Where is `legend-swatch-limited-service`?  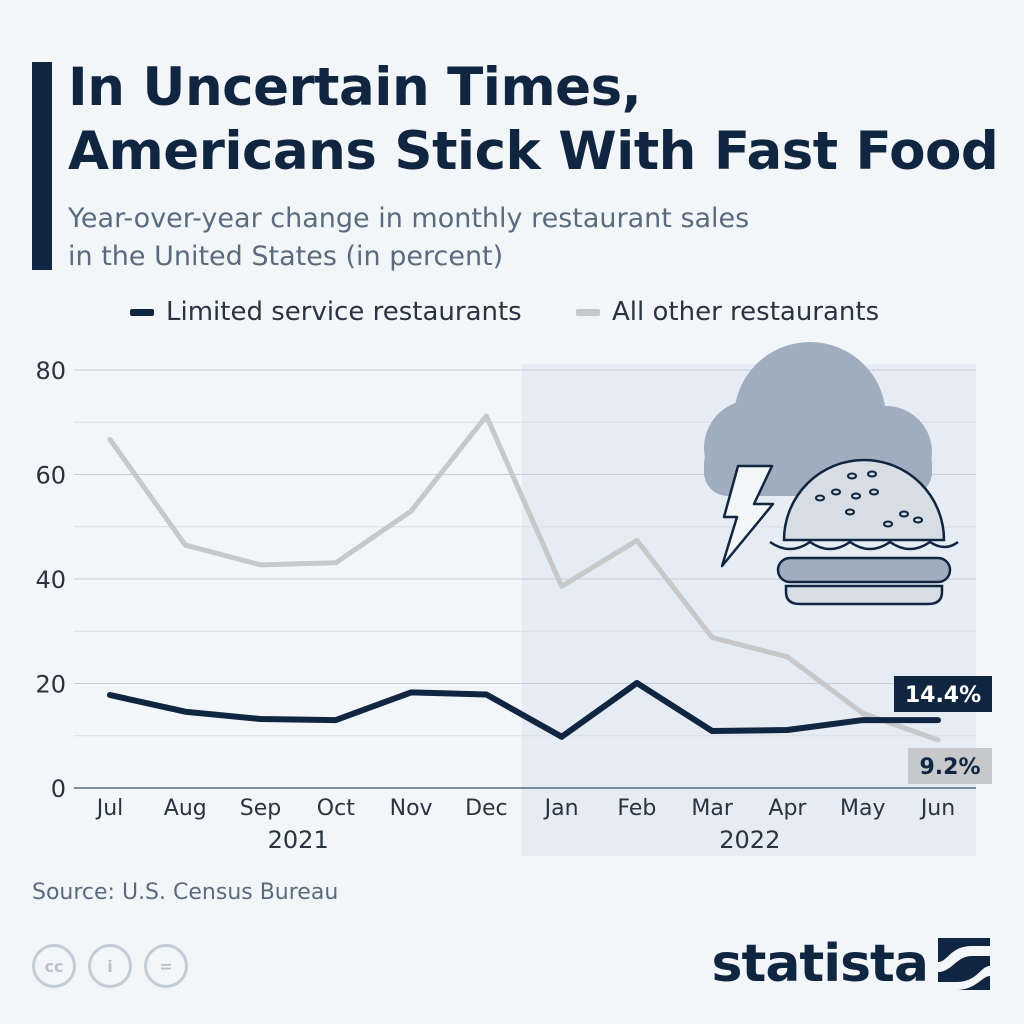
legend-swatch-limited-service is located at coordinates (142, 312).